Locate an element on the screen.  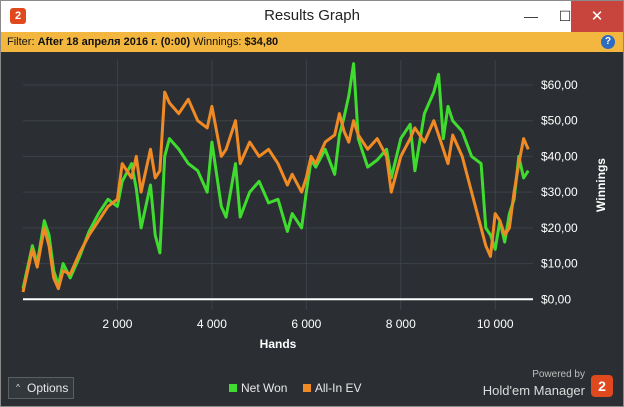
brand-block: Powered by Hold'em Manager 2 is located at coordinates (545, 387).